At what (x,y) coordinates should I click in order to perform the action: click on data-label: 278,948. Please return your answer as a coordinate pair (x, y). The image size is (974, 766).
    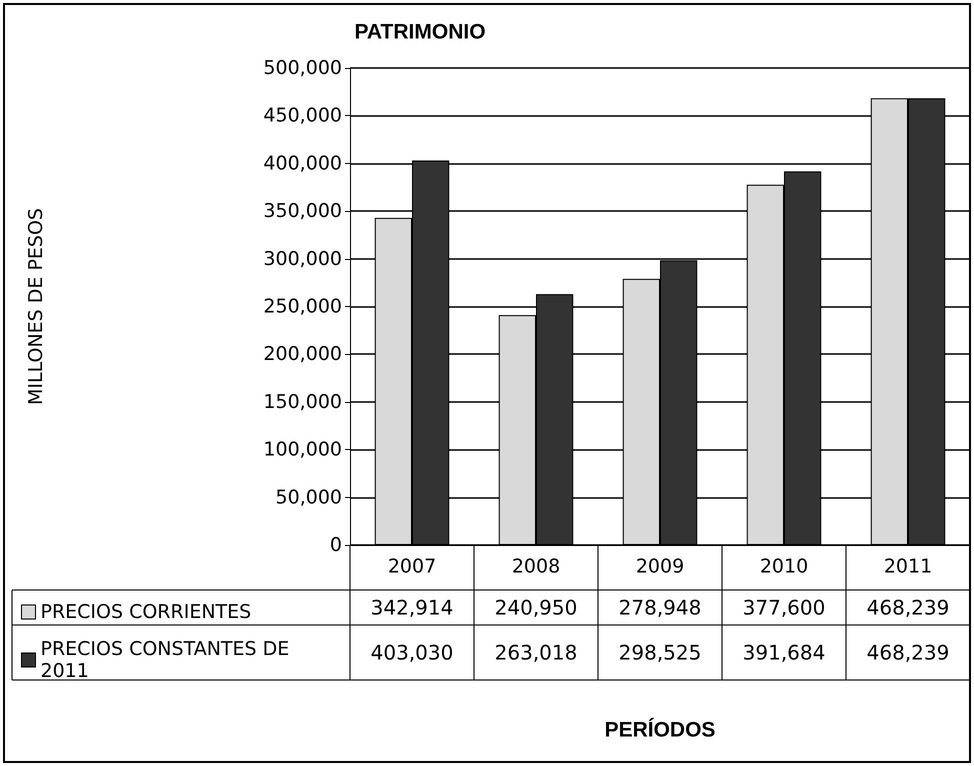
    Looking at the image, I should click on (660, 608).